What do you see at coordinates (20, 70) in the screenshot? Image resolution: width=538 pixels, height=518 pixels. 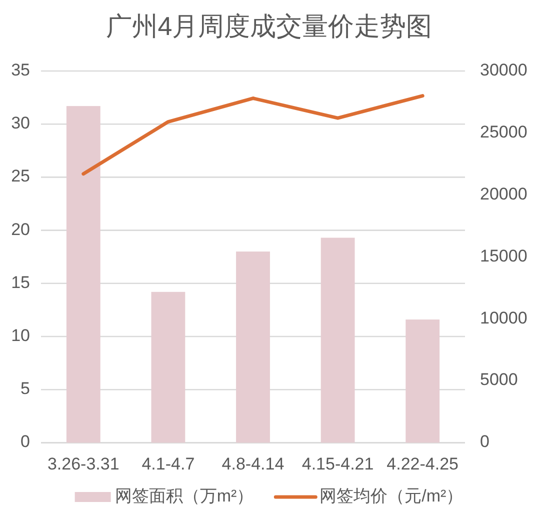 I see `y-tick-label: 35` at bounding box center [20, 70].